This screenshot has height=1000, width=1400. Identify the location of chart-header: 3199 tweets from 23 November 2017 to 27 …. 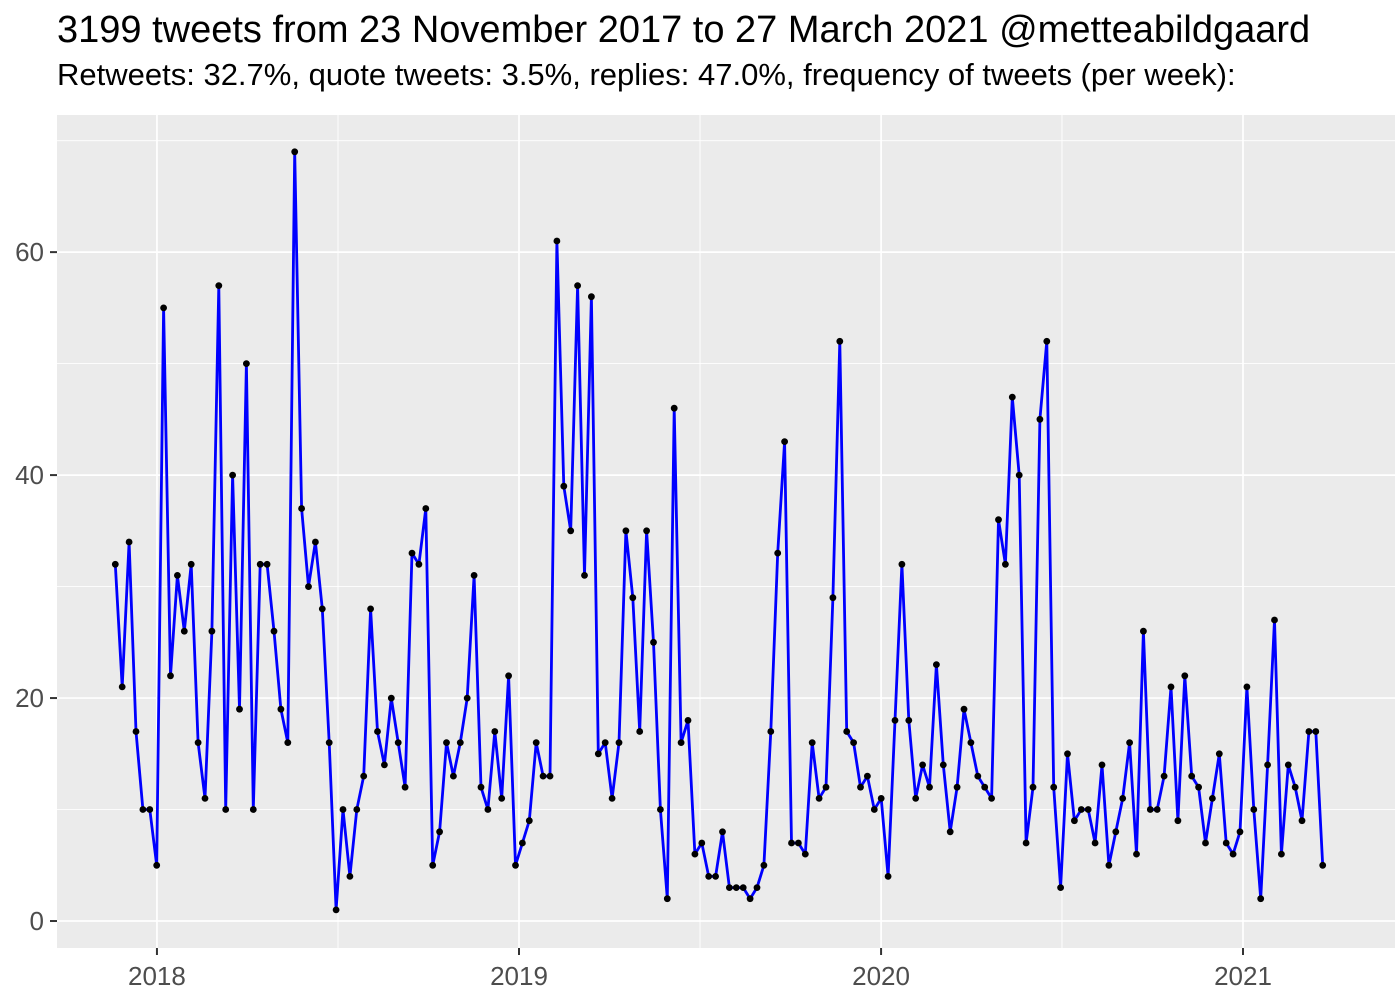
(727, 50).